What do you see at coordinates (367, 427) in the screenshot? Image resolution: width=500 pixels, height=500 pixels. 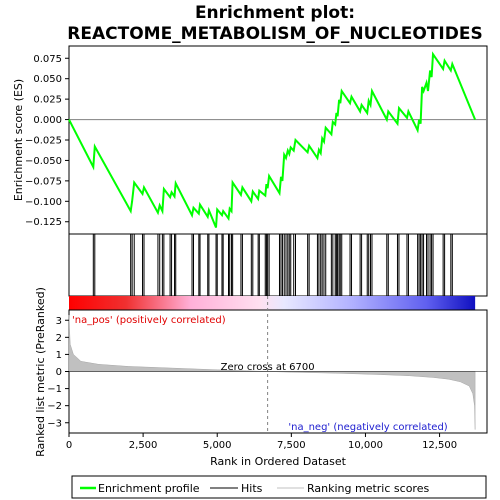 I see `negative-correlation-label: 'na_neg' (negatively correlated)` at bounding box center [367, 427].